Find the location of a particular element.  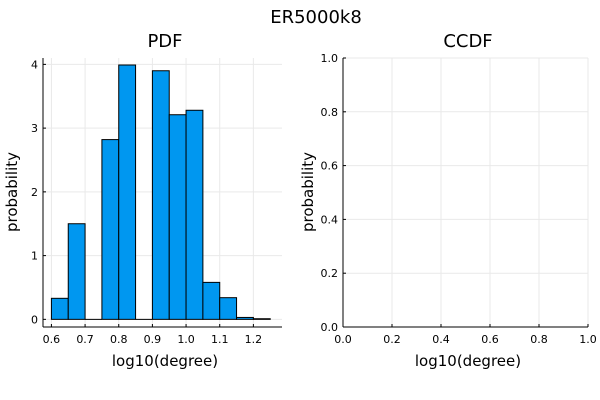

pdf-x-tick-label: 1.0 is located at coordinates (186, 339).